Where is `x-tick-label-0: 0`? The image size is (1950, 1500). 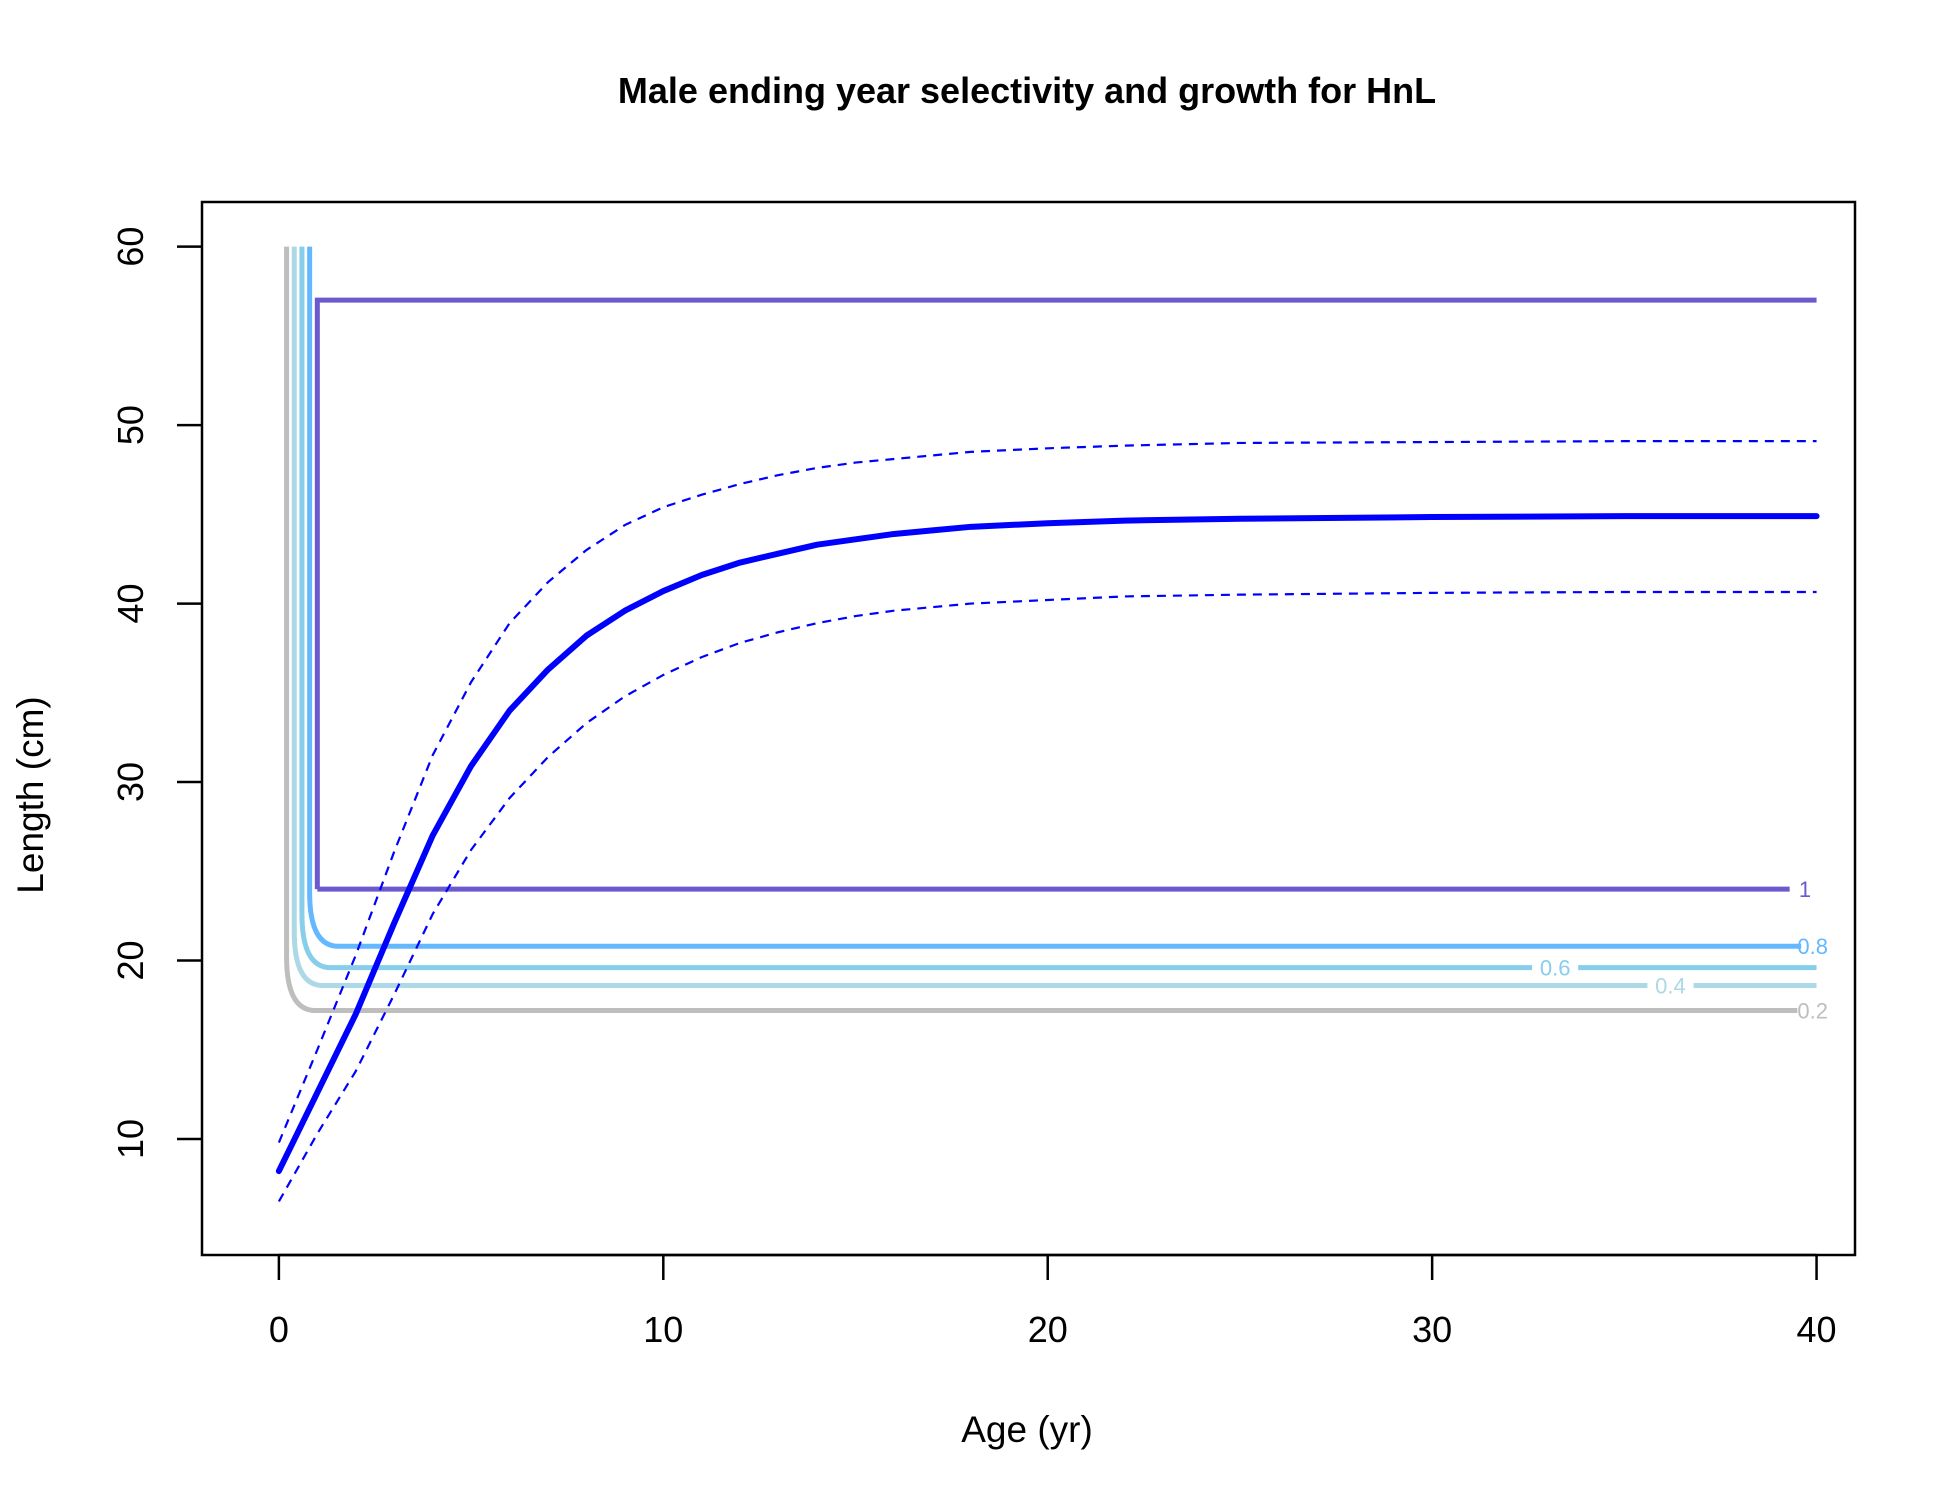
x-tick-label-0: 0 is located at coordinates (279, 1329).